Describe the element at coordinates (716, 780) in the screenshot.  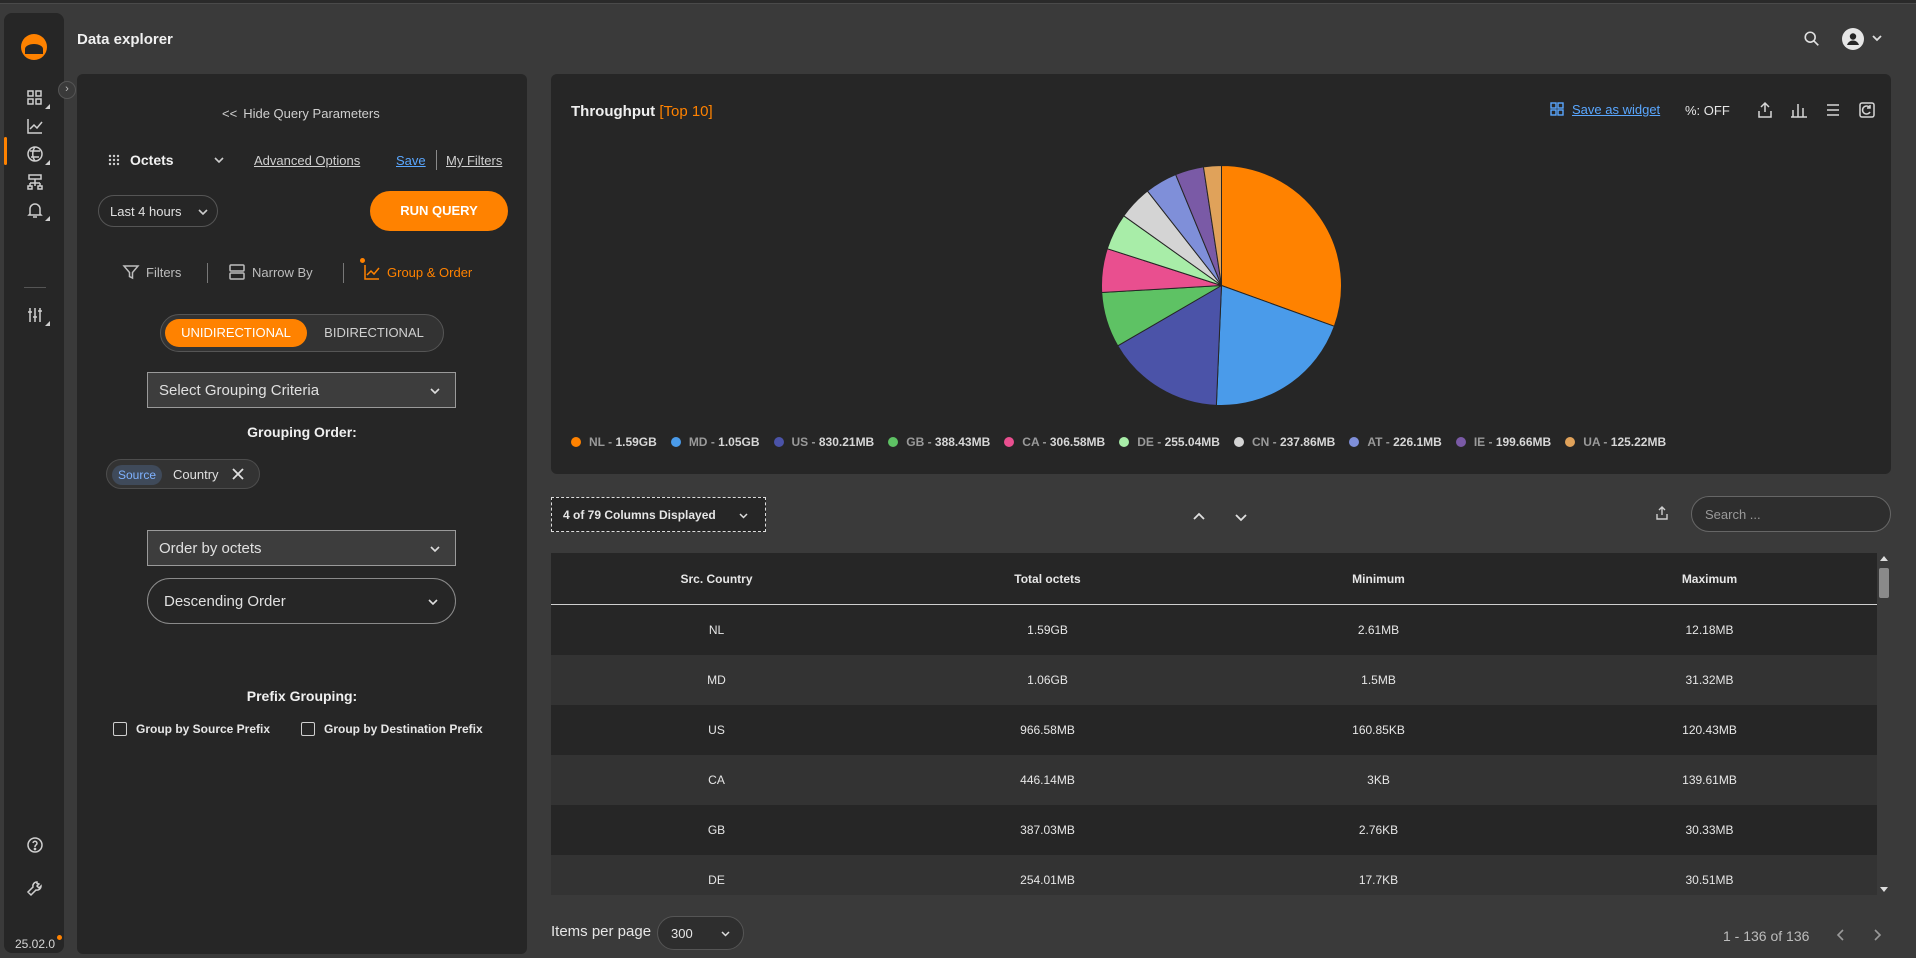
I see `table-cell: CA` at that location.